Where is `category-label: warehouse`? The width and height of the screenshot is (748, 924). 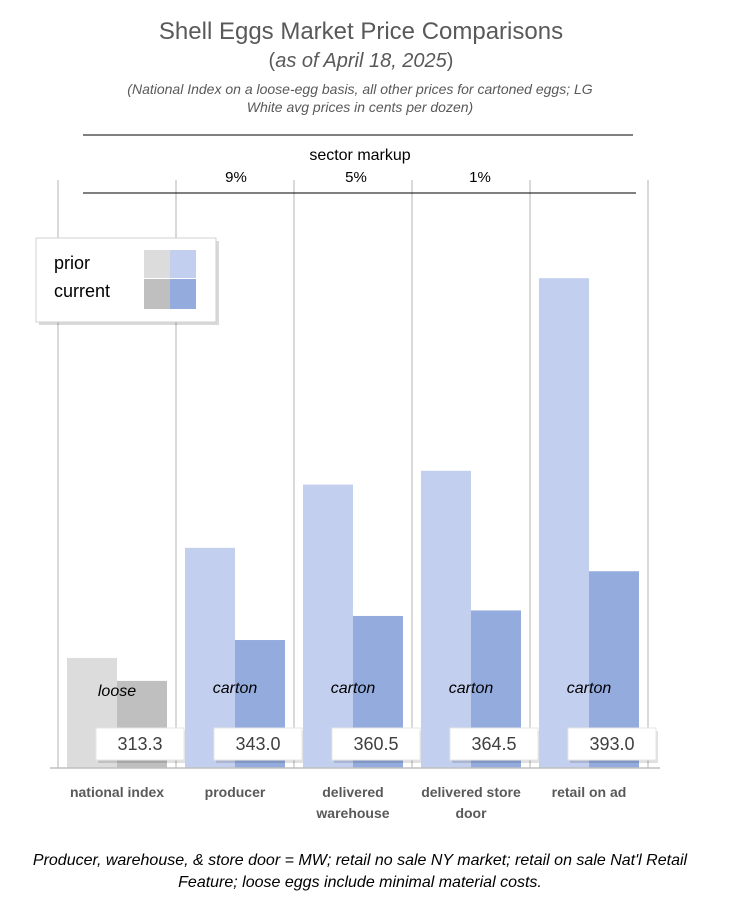 category-label: warehouse is located at coordinates (352, 813).